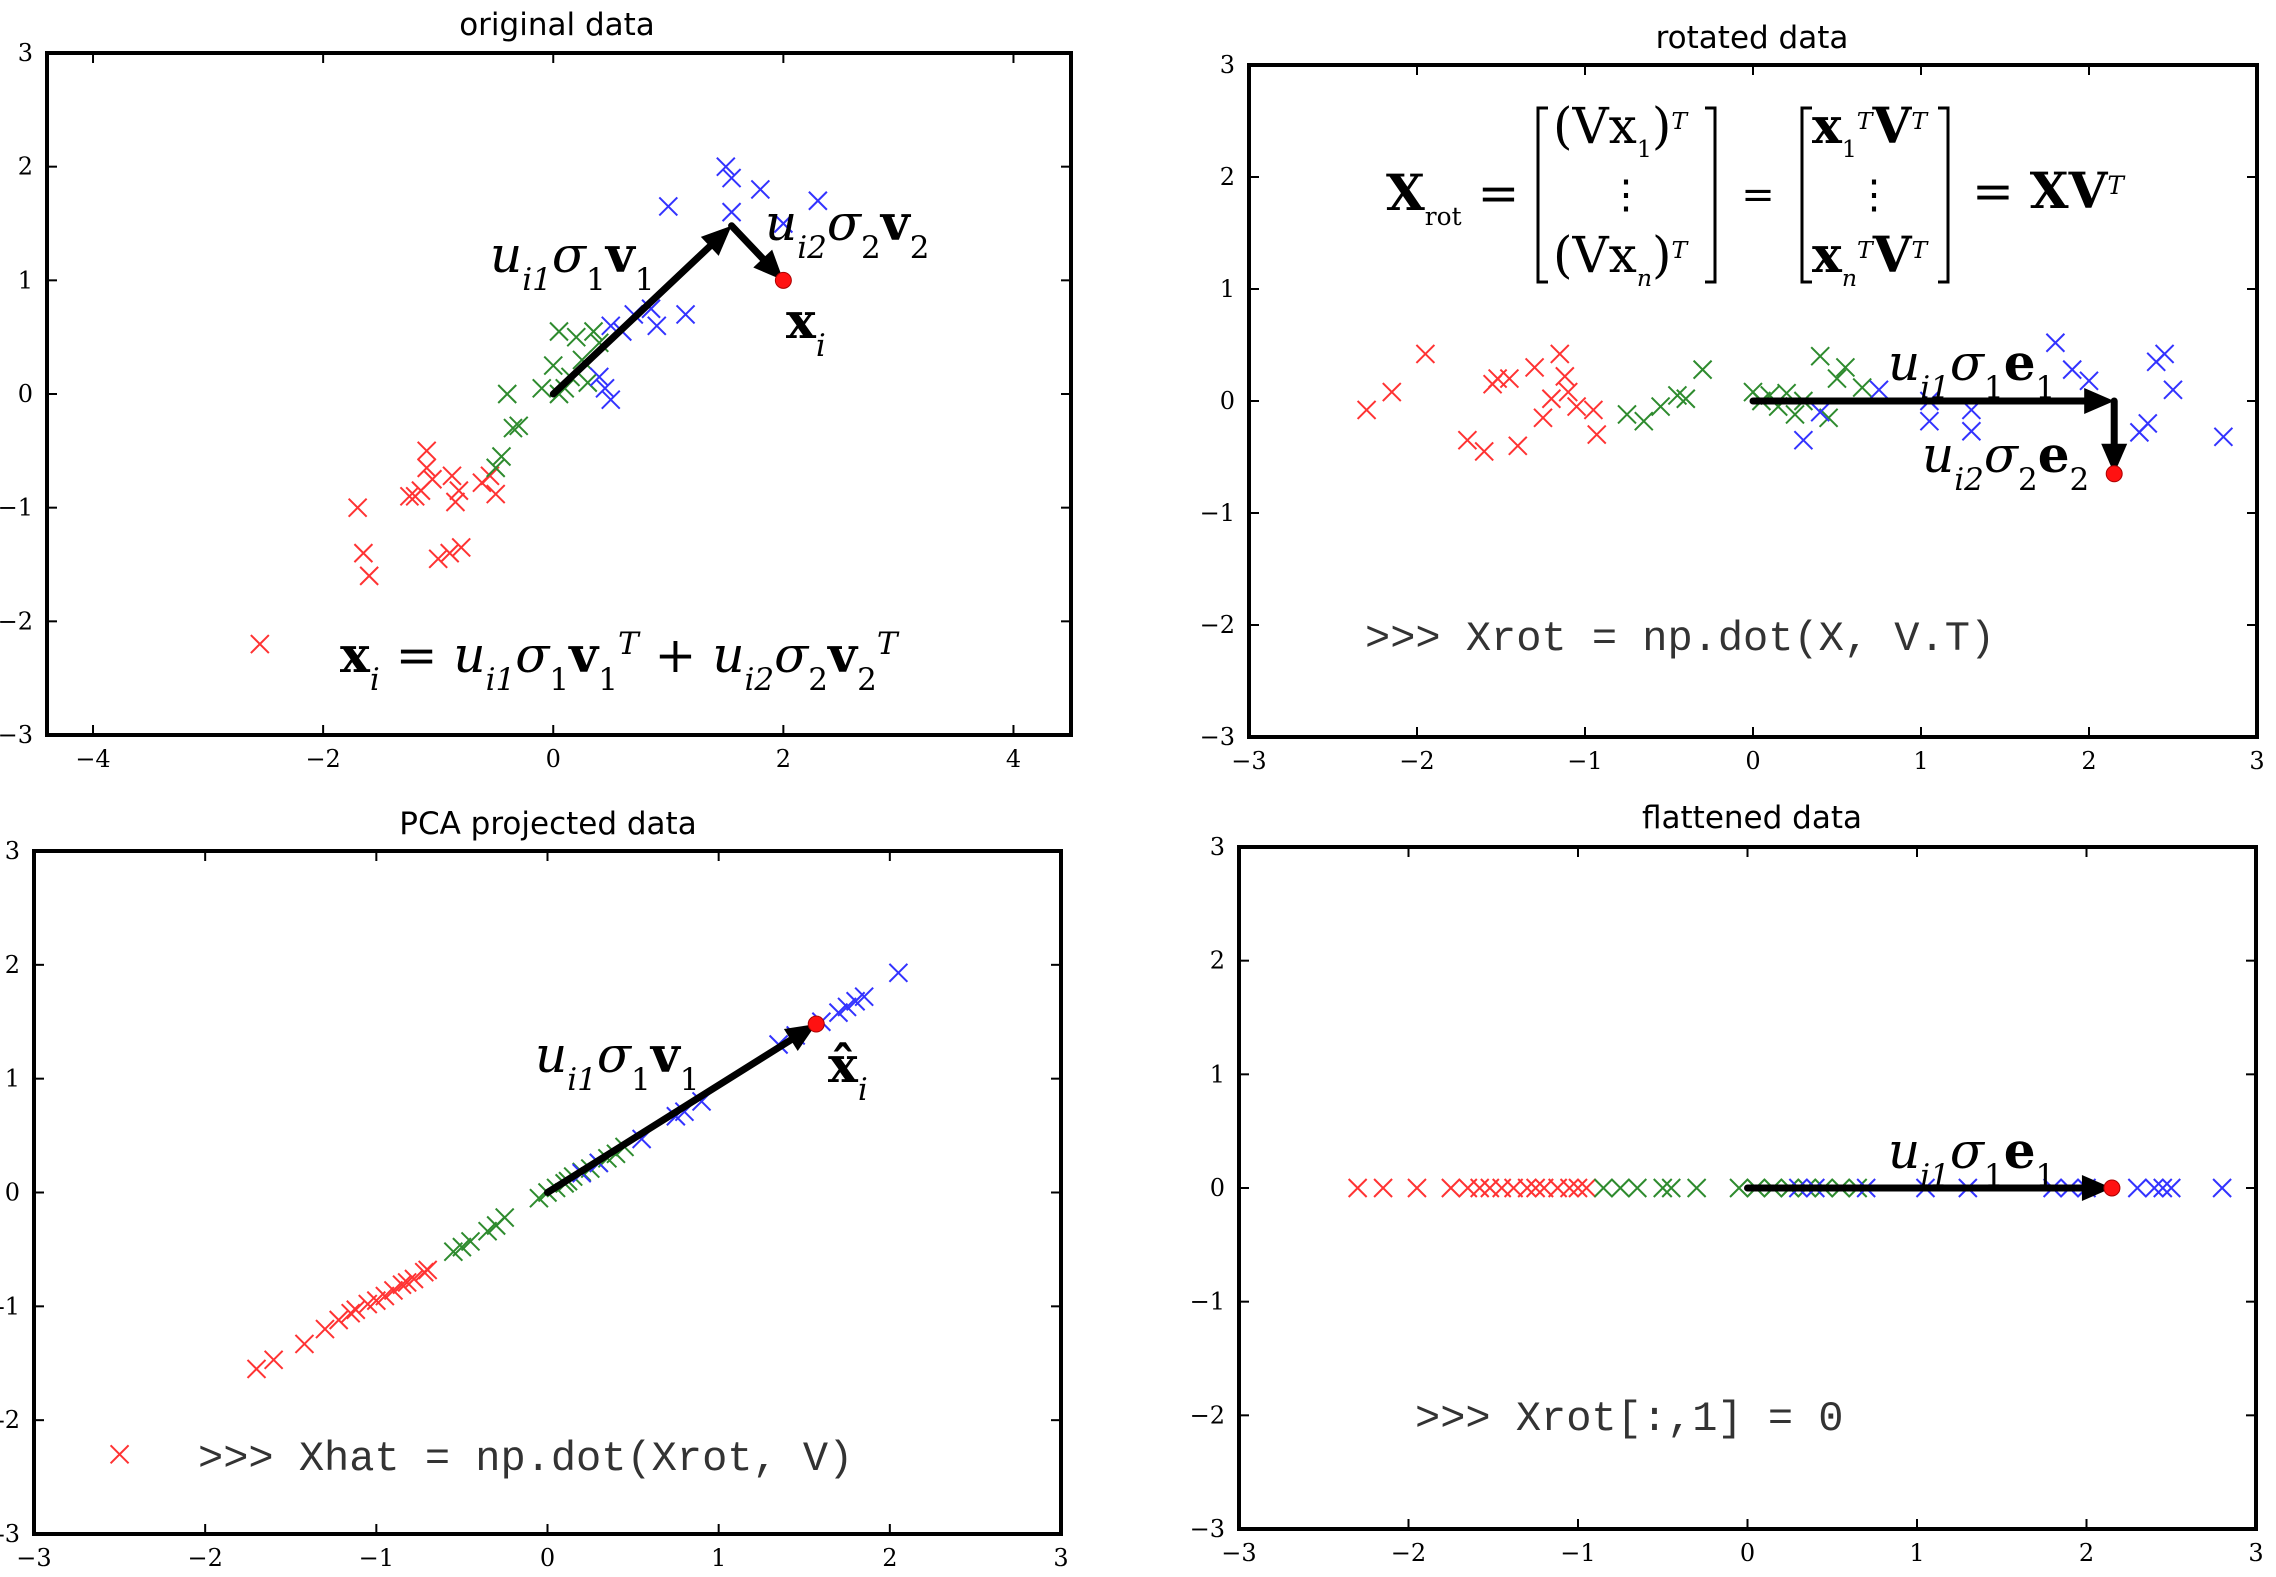 Image resolution: width=2276 pixels, height=1577 pixels. Describe the element at coordinates (848, 1071) in the screenshot. I see `label-x-hat-i: x̂i` at that location.